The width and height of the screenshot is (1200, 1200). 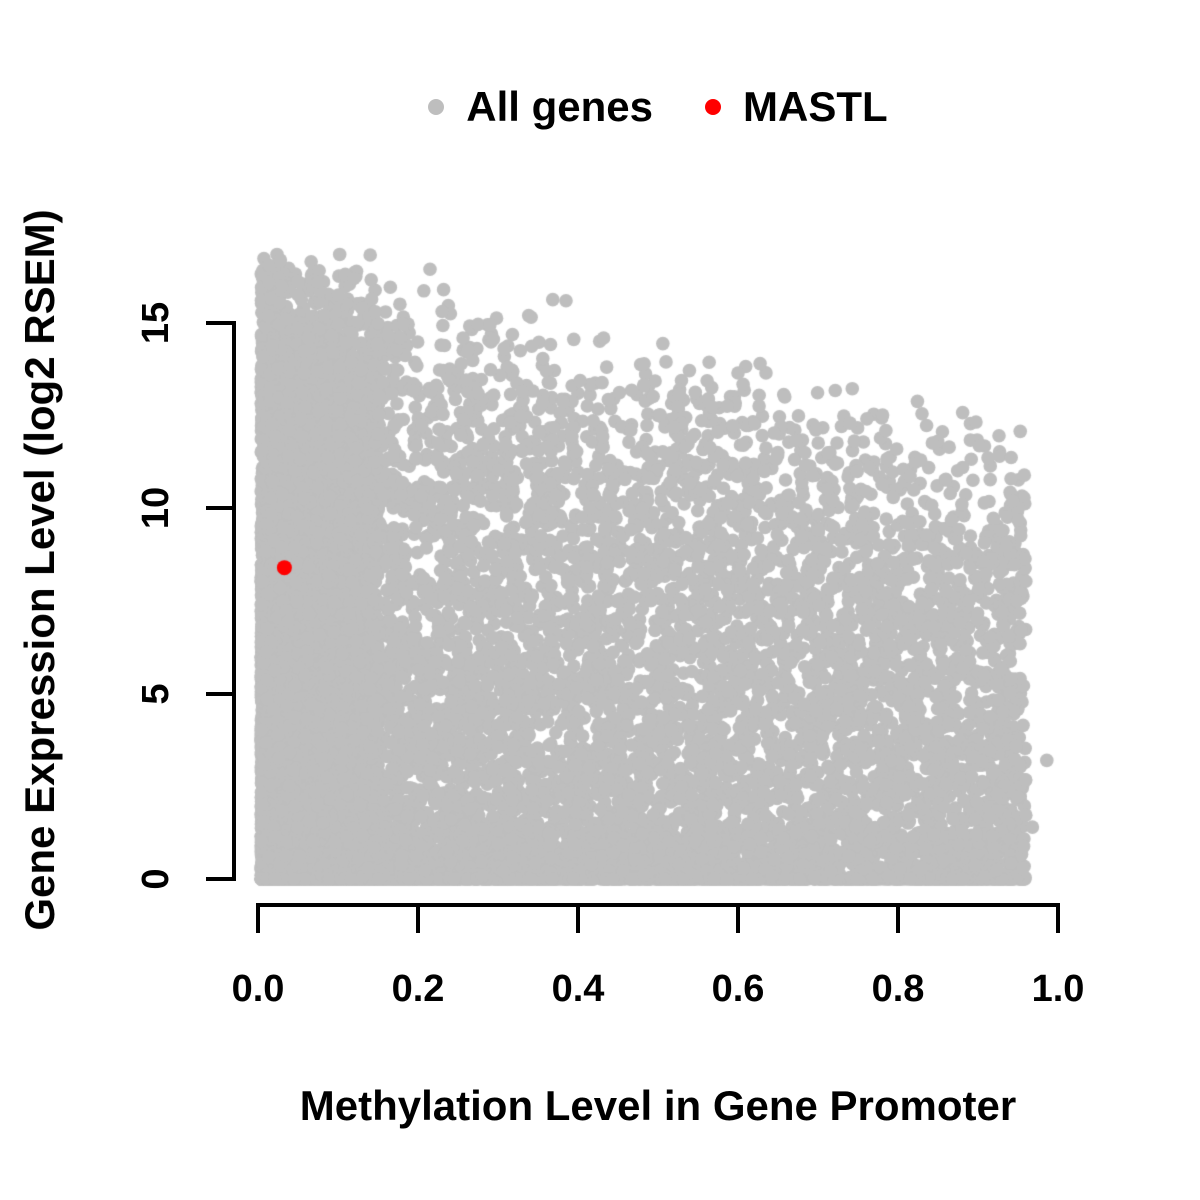 I want to click on x-tick-label: 0.2, so click(x=418, y=989).